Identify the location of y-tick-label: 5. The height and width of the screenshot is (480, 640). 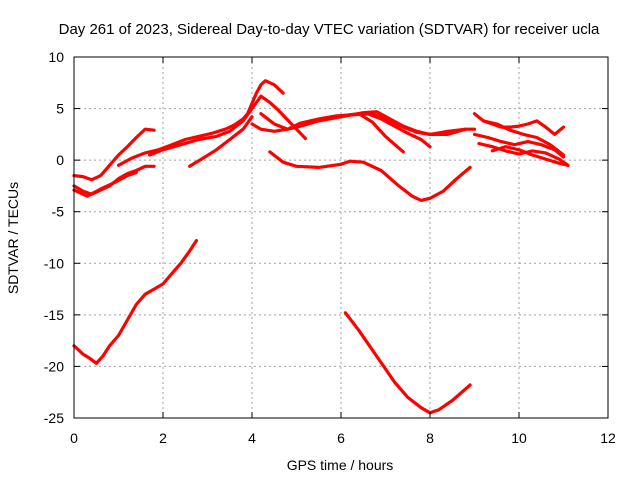
(60, 109).